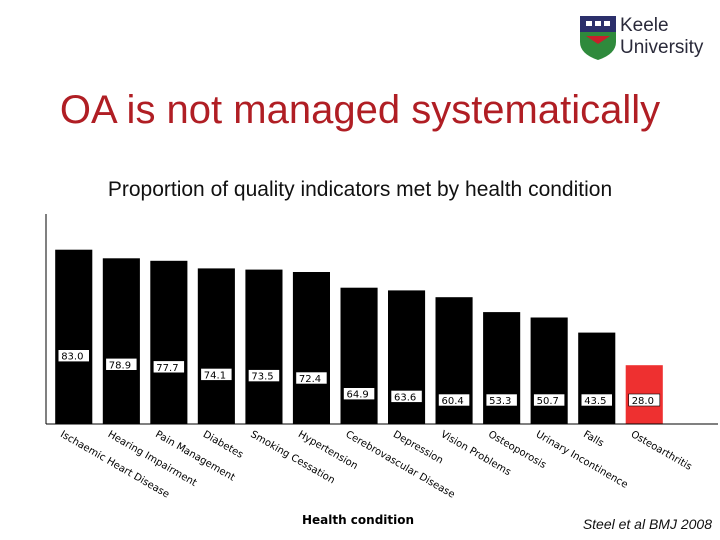  Describe the element at coordinates (358, 520) in the screenshot. I see `x-axis-title: Health condition` at that location.